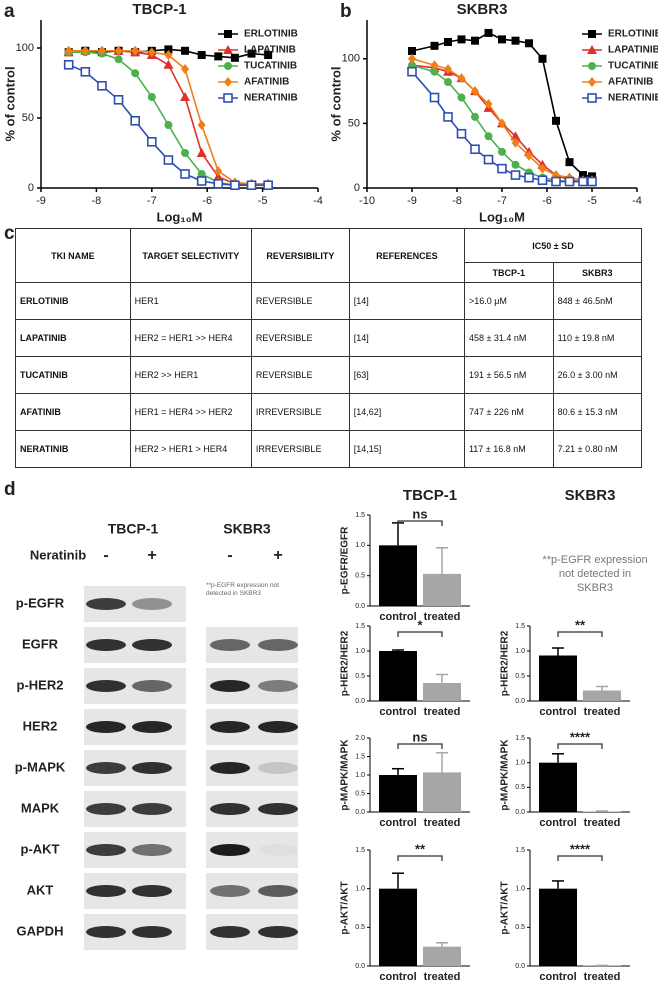  What do you see at coordinates (97, 201) in the screenshot?
I see `x-tick-label: -8` at bounding box center [97, 201].